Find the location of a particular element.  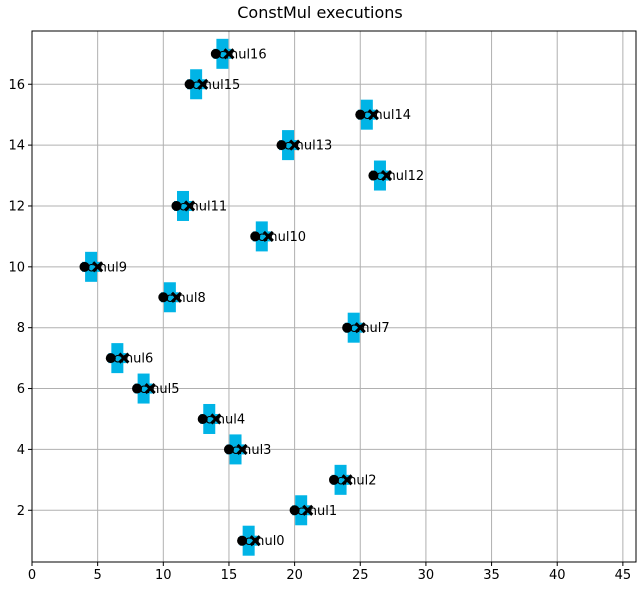

point-group: cmul0 is located at coordinates (261, 540).